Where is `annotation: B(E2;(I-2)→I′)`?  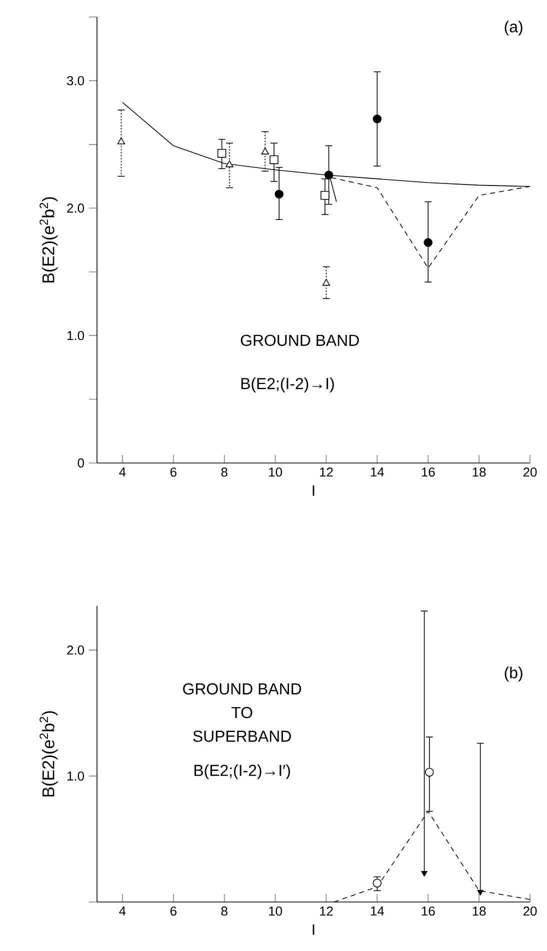 annotation: B(E2;(I-2)→I′) is located at coordinates (242, 772).